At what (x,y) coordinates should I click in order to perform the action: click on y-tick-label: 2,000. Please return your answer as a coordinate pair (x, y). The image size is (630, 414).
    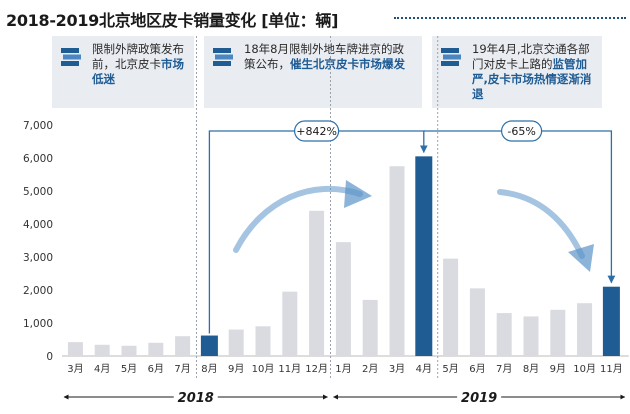
    Looking at the image, I should click on (38, 291).